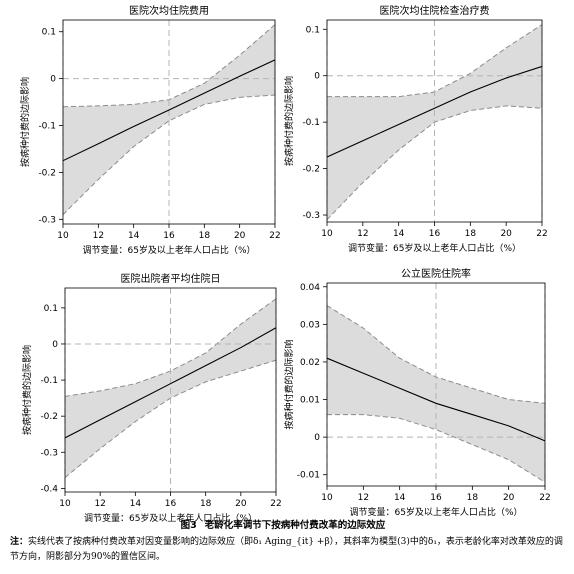  I want to click on y-tick-label: 0.01, so click(310, 401).